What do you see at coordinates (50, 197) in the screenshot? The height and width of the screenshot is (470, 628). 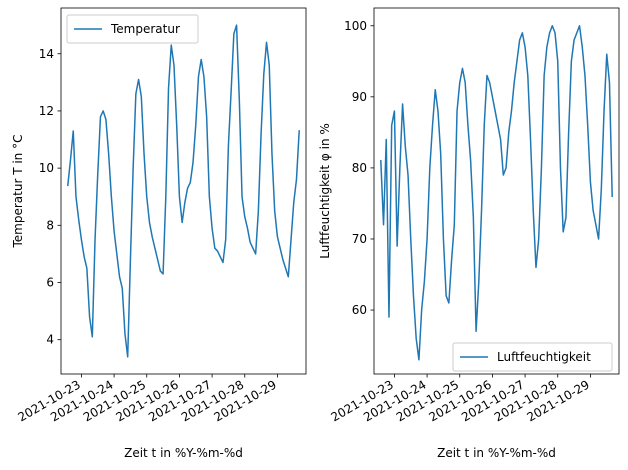 I see `temperature-y-axis: 4 6 8 10 12 14` at bounding box center [50, 197].